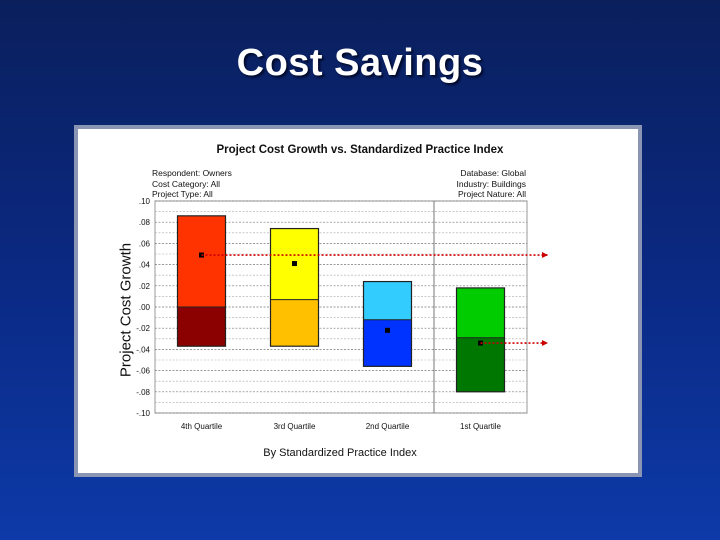 The width and height of the screenshot is (720, 540). I want to click on brace, so click(557, 299).